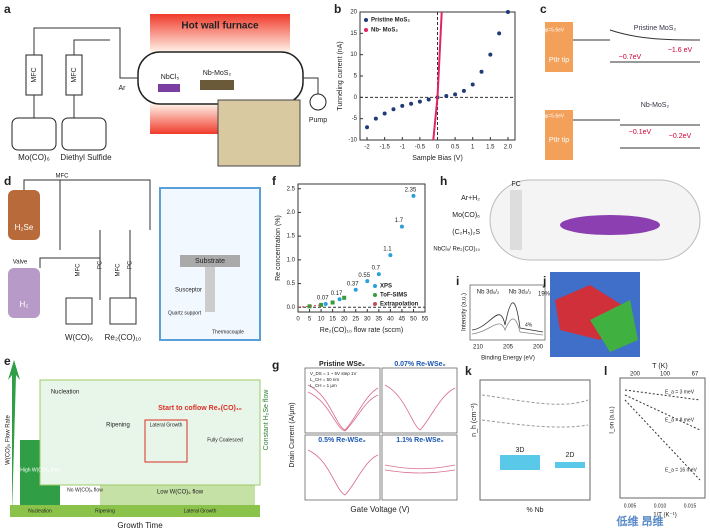  I want to click on x-tick-label: 50, so click(413, 320).